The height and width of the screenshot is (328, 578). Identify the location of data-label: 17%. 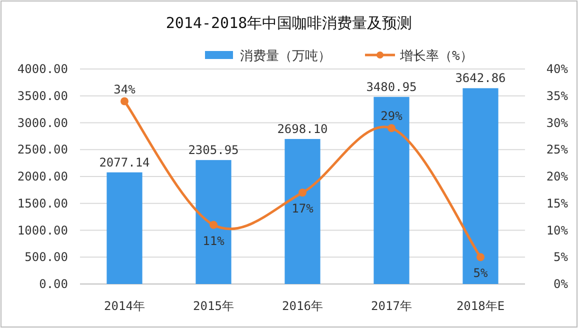
(303, 209).